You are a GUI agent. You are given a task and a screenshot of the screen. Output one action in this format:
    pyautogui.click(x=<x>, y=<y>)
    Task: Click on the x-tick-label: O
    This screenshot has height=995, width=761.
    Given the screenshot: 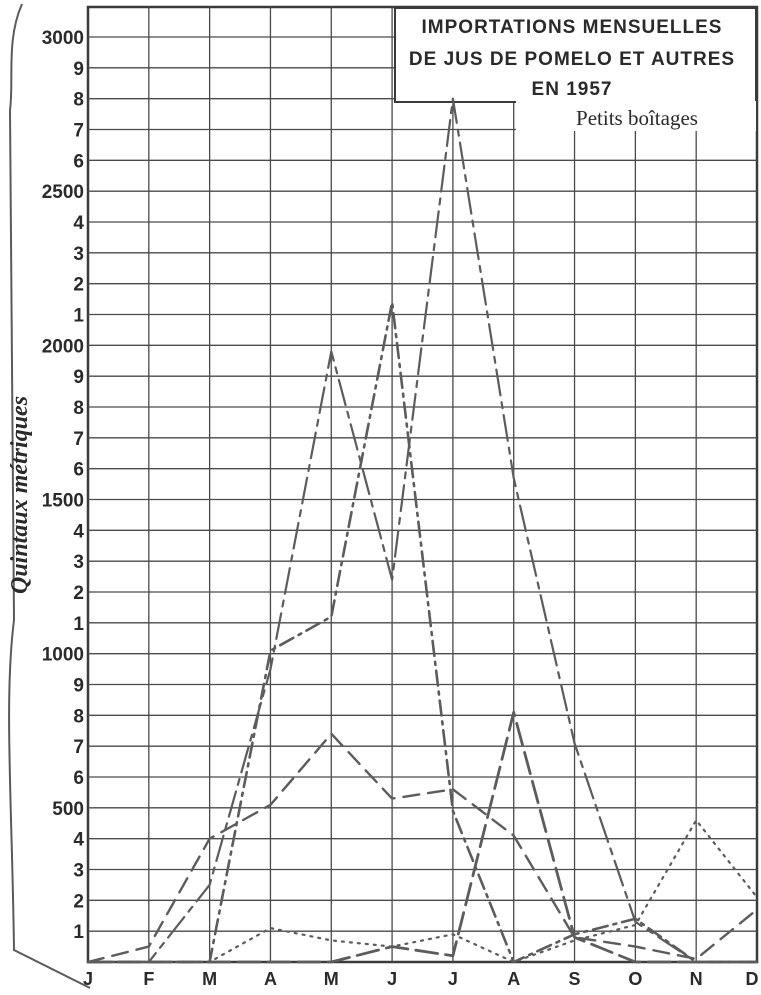 What is the action you would take?
    pyautogui.click(x=635, y=979)
    